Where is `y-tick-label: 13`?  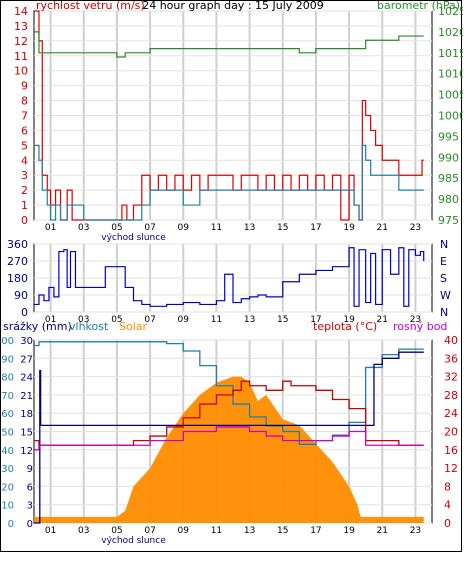
y-tick-label: 13 is located at coordinates (21, 26).